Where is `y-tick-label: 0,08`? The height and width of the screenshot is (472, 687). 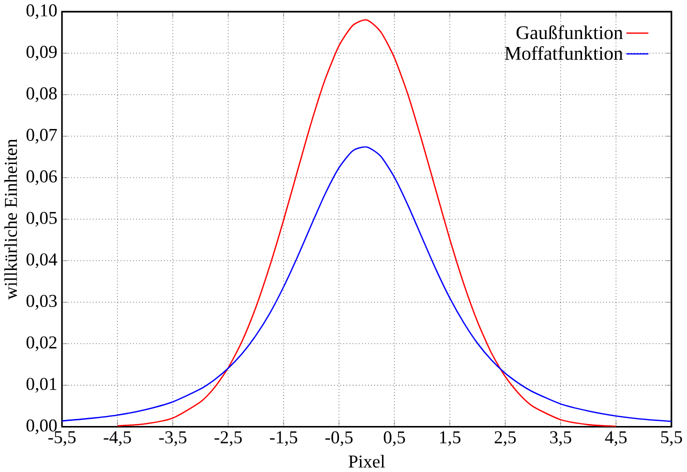
y-tick-label: 0,08 is located at coordinates (41, 94).